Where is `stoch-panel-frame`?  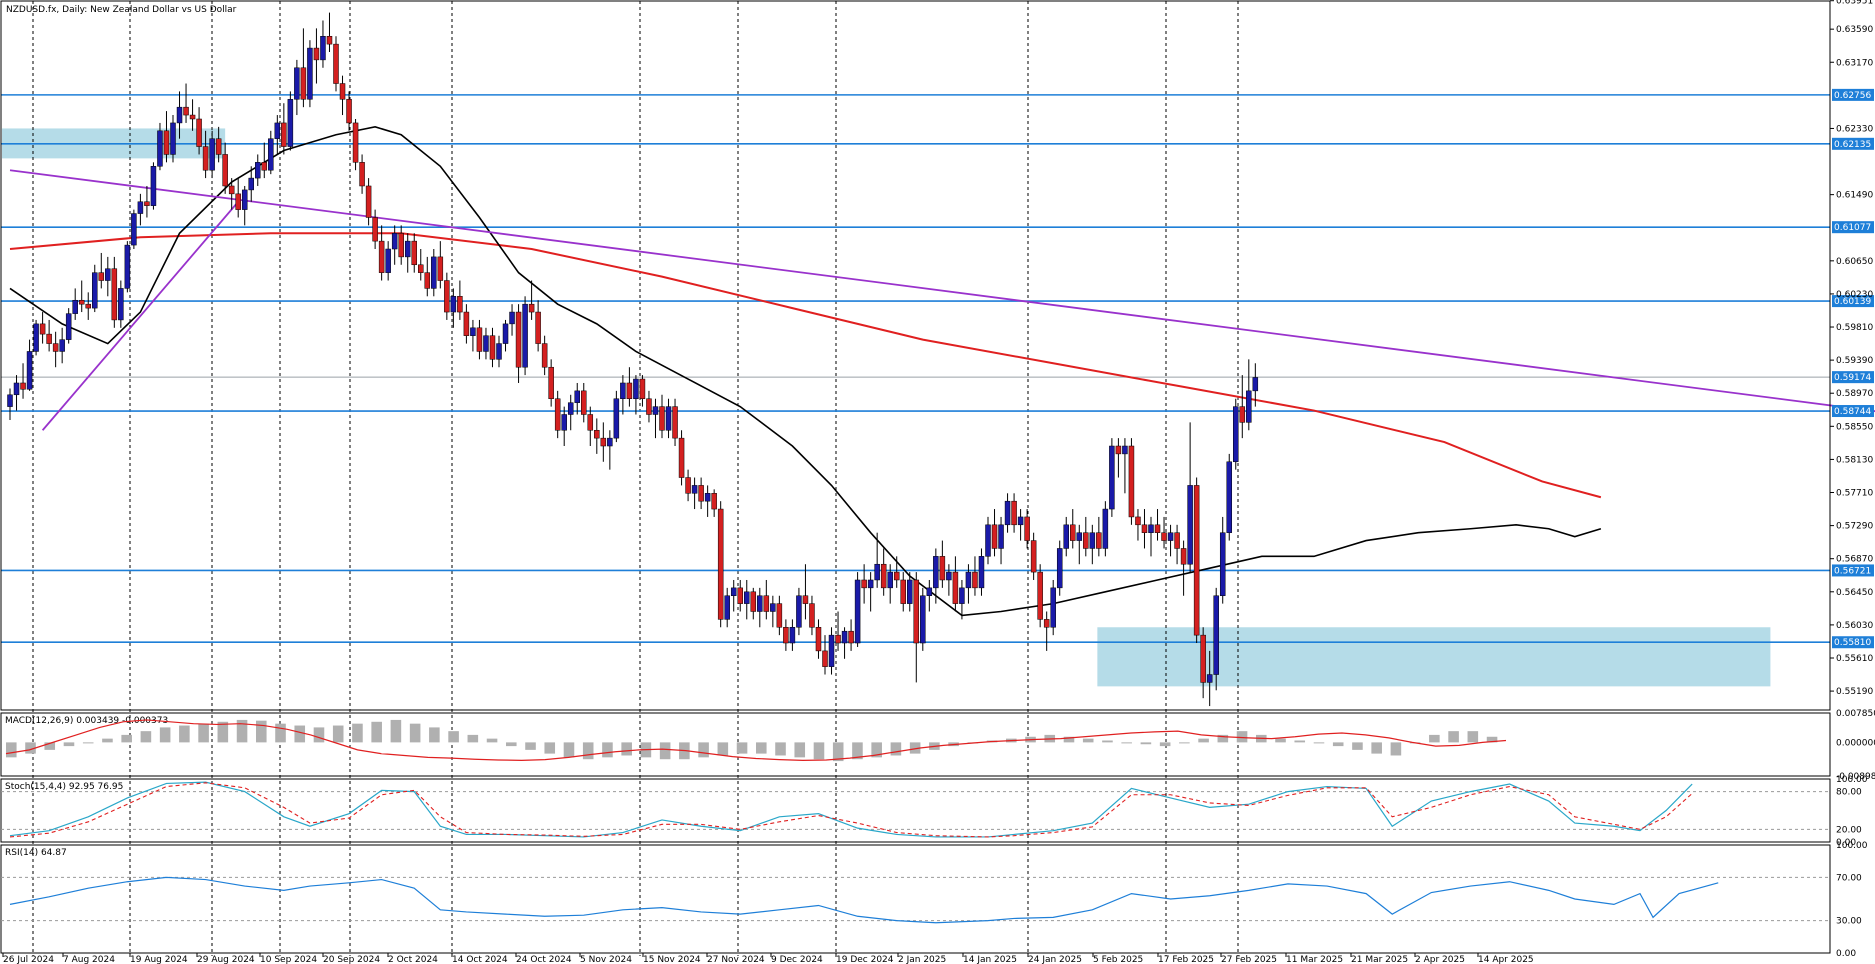
stoch-panel-frame is located at coordinates (915, 810).